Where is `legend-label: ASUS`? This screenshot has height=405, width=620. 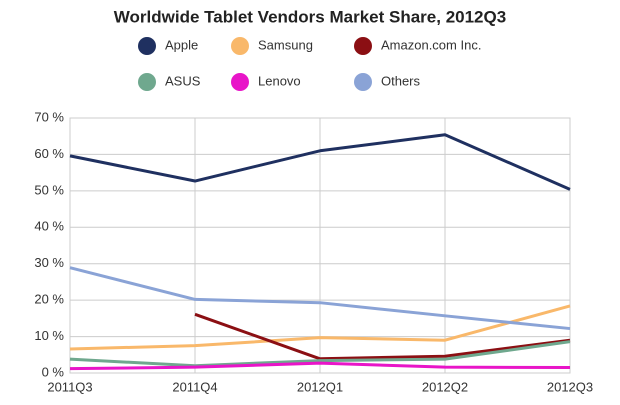
legend-label: ASUS is located at coordinates (183, 80).